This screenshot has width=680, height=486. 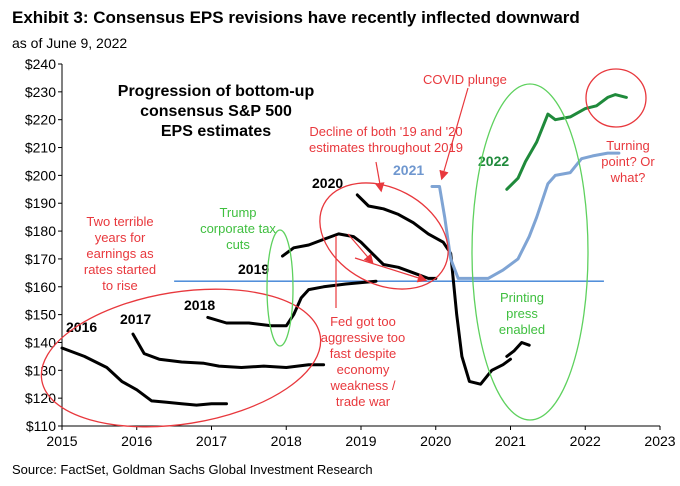 I want to click on fed-label-line-2: aggressive too, so click(x=363, y=337).